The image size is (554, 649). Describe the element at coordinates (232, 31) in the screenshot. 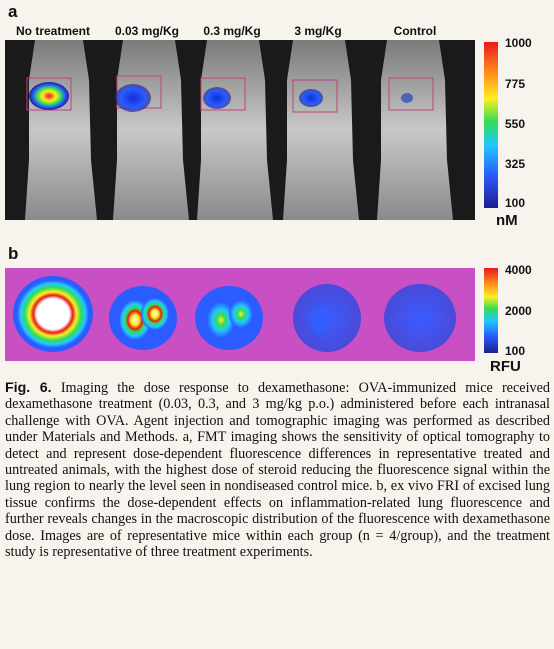

I see `group-label-0-3: 0.3 mg/Kg` at that location.